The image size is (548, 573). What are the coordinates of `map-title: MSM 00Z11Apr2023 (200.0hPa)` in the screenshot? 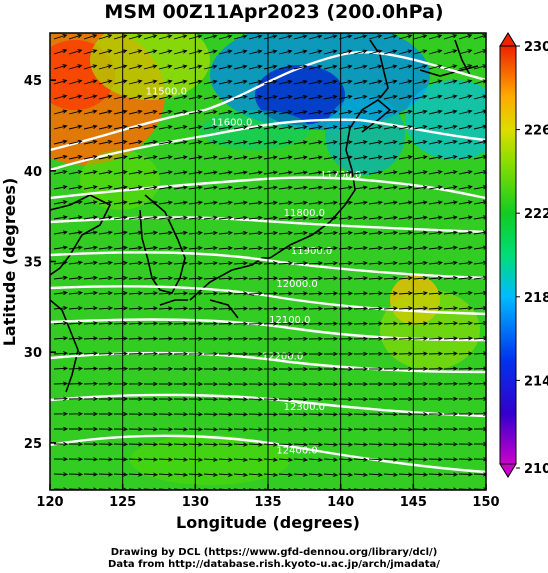 It's located at (274, 12).